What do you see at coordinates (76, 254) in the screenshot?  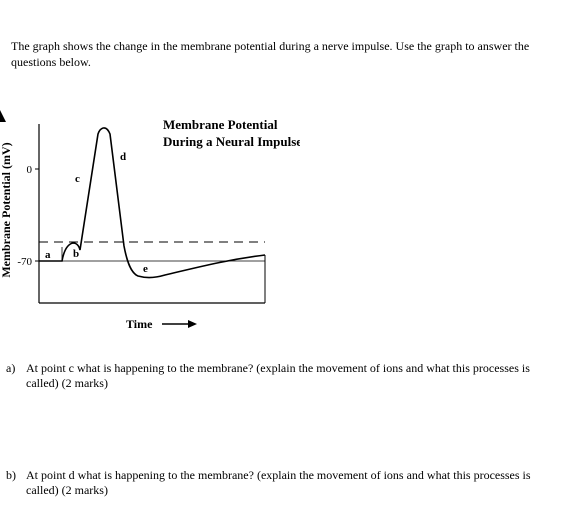 I see `point-label-b: b` at bounding box center [76, 254].